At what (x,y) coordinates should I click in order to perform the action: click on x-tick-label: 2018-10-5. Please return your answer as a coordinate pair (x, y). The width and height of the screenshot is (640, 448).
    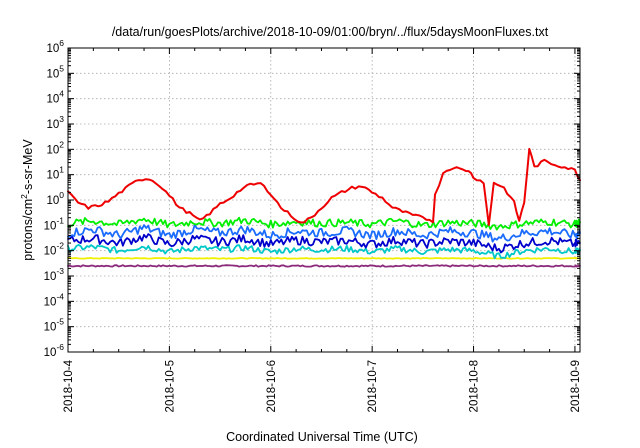
    Looking at the image, I should click on (170, 386).